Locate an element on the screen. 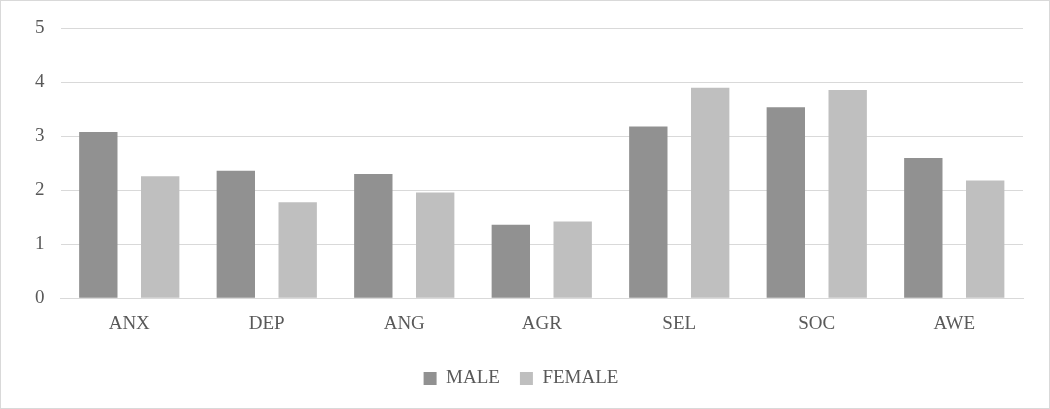 Image resolution: width=1050 pixels, height=409 pixels. y-tick-label: 0 is located at coordinates (40, 297).